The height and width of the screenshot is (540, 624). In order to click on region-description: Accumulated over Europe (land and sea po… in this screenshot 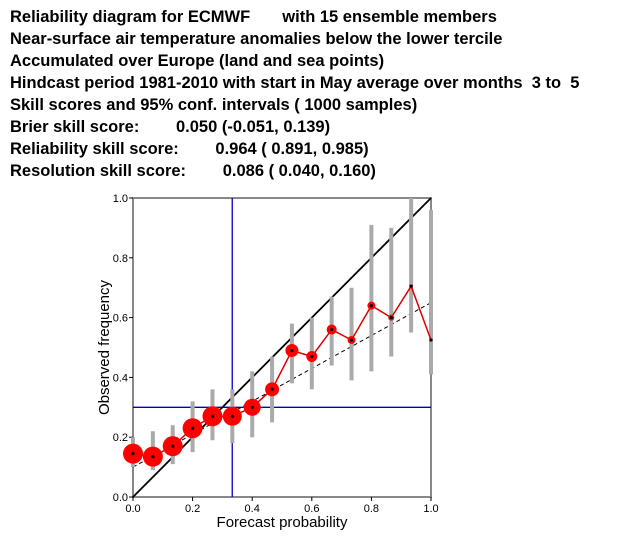, I will do `click(197, 61)`.